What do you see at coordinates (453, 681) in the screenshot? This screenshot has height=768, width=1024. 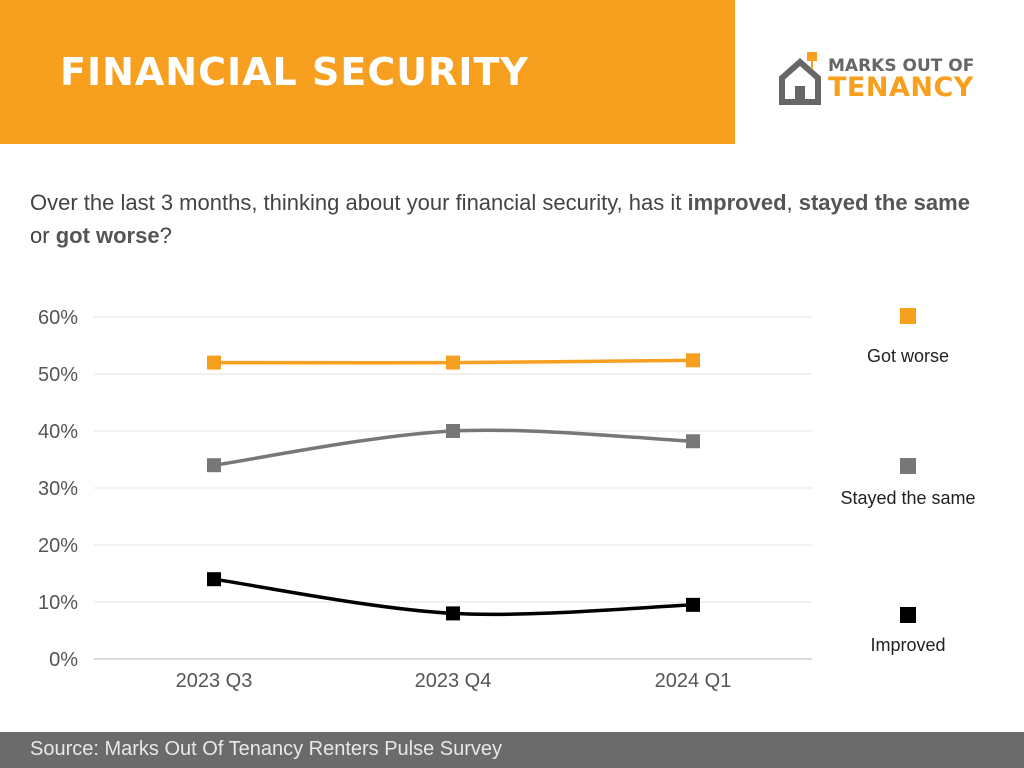 I see `x-tick-label: 2023 Q4` at bounding box center [453, 681].